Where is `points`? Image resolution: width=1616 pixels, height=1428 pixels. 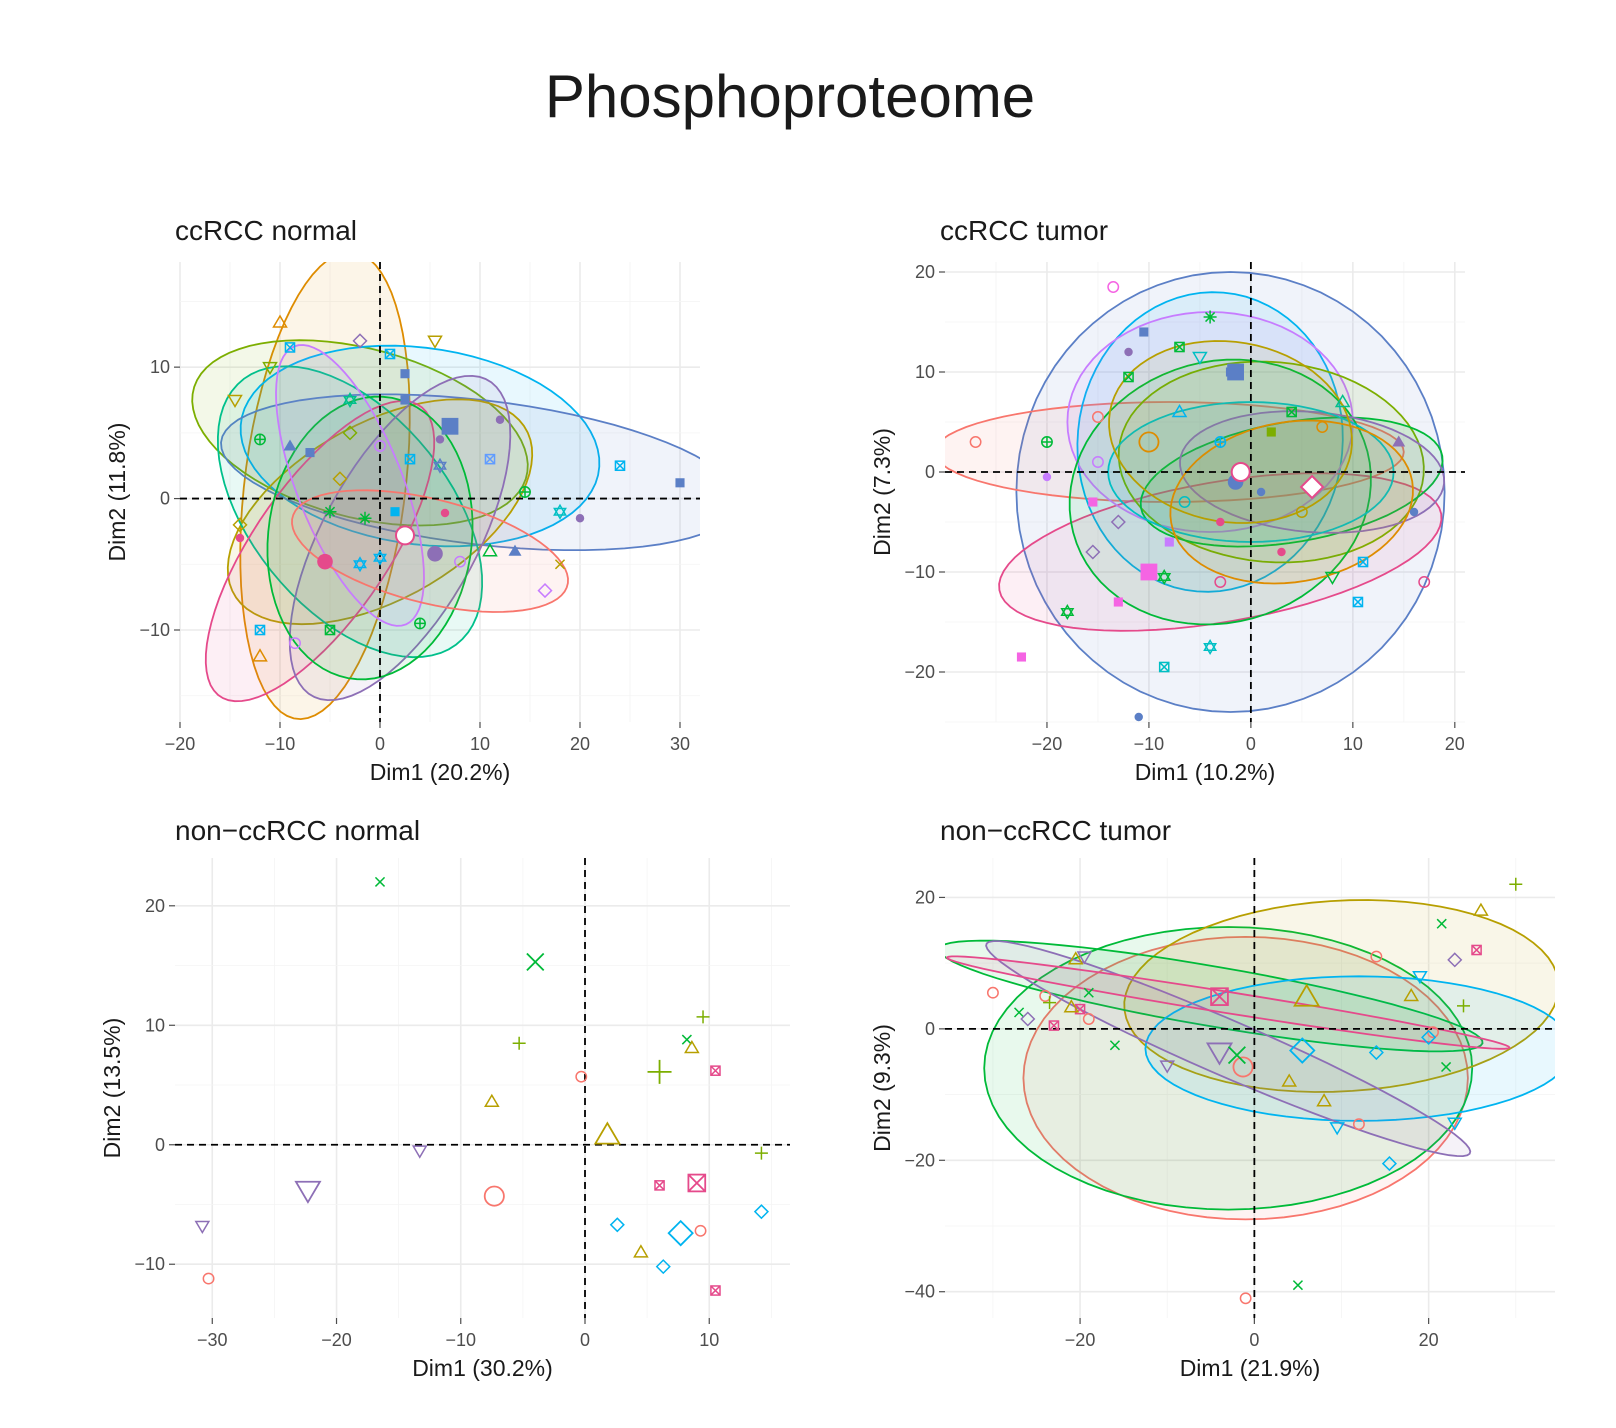
points is located at coordinates (481, 1086).